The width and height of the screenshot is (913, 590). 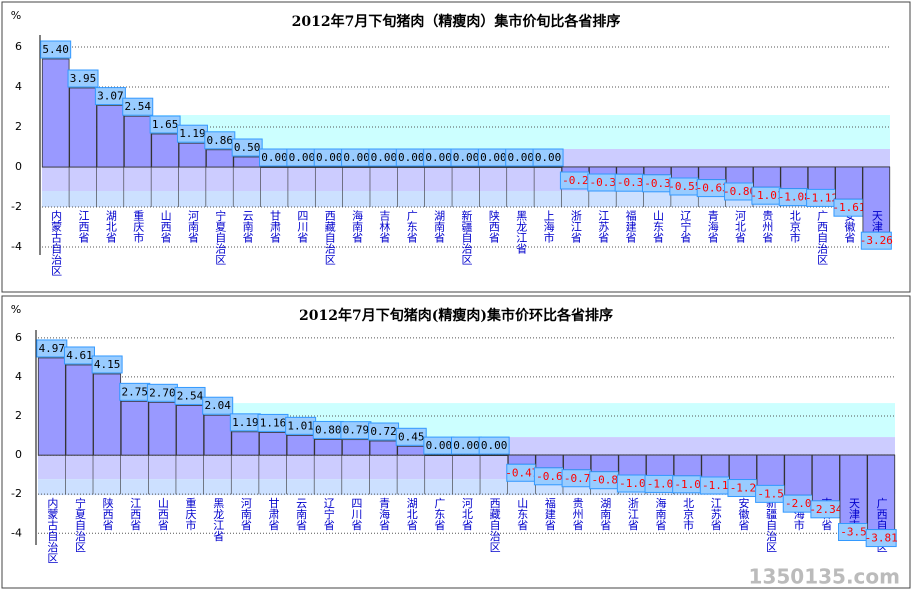 What do you see at coordinates (521, 472) in the screenshot?
I see `value-label: -0.47` at bounding box center [521, 472].